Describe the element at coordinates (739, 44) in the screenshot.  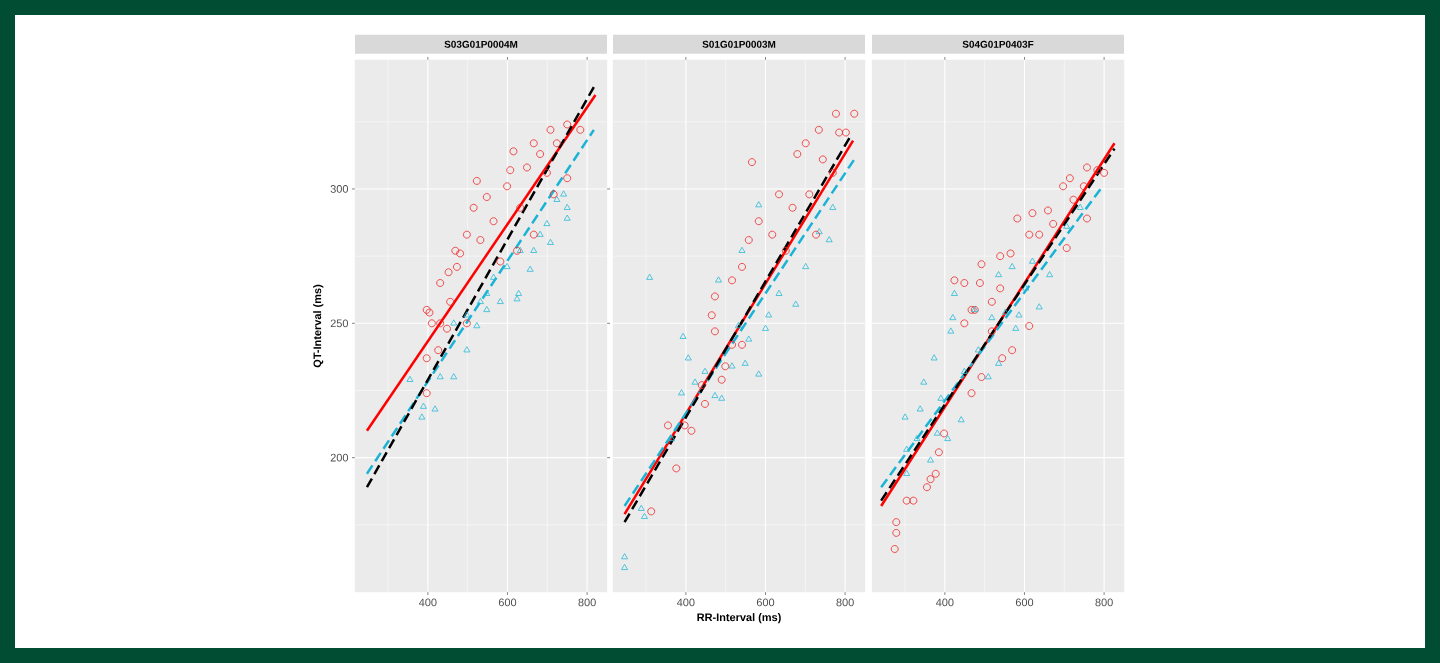
I see `chart-title: S01G01P0003M` at that location.